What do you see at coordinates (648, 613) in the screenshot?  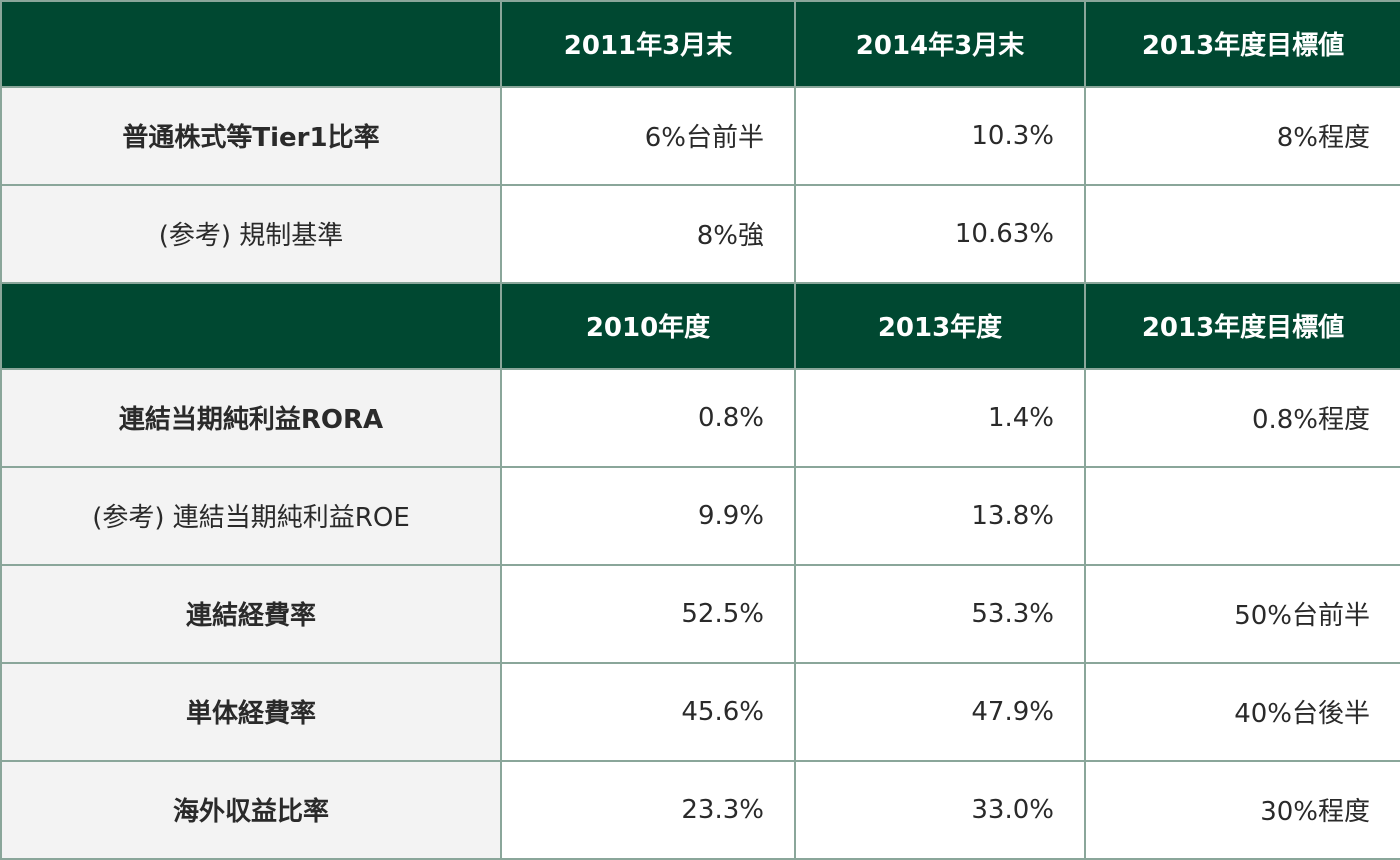 I see `table-cell: 52.5%` at bounding box center [648, 613].